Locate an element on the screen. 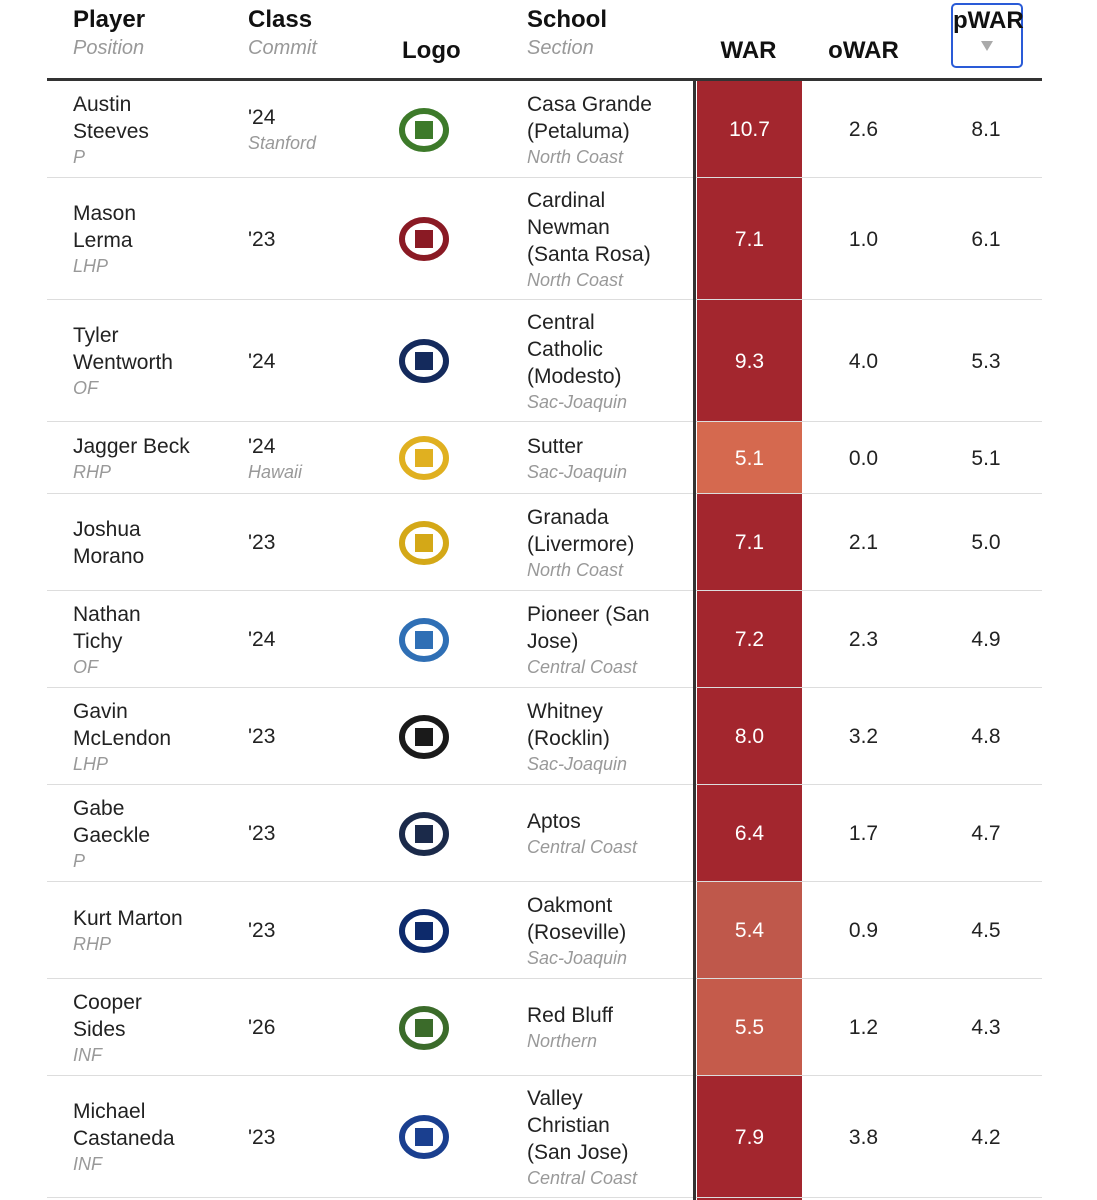 This screenshot has width=1097, height=1200. section: Central Coast is located at coordinates (582, 847).